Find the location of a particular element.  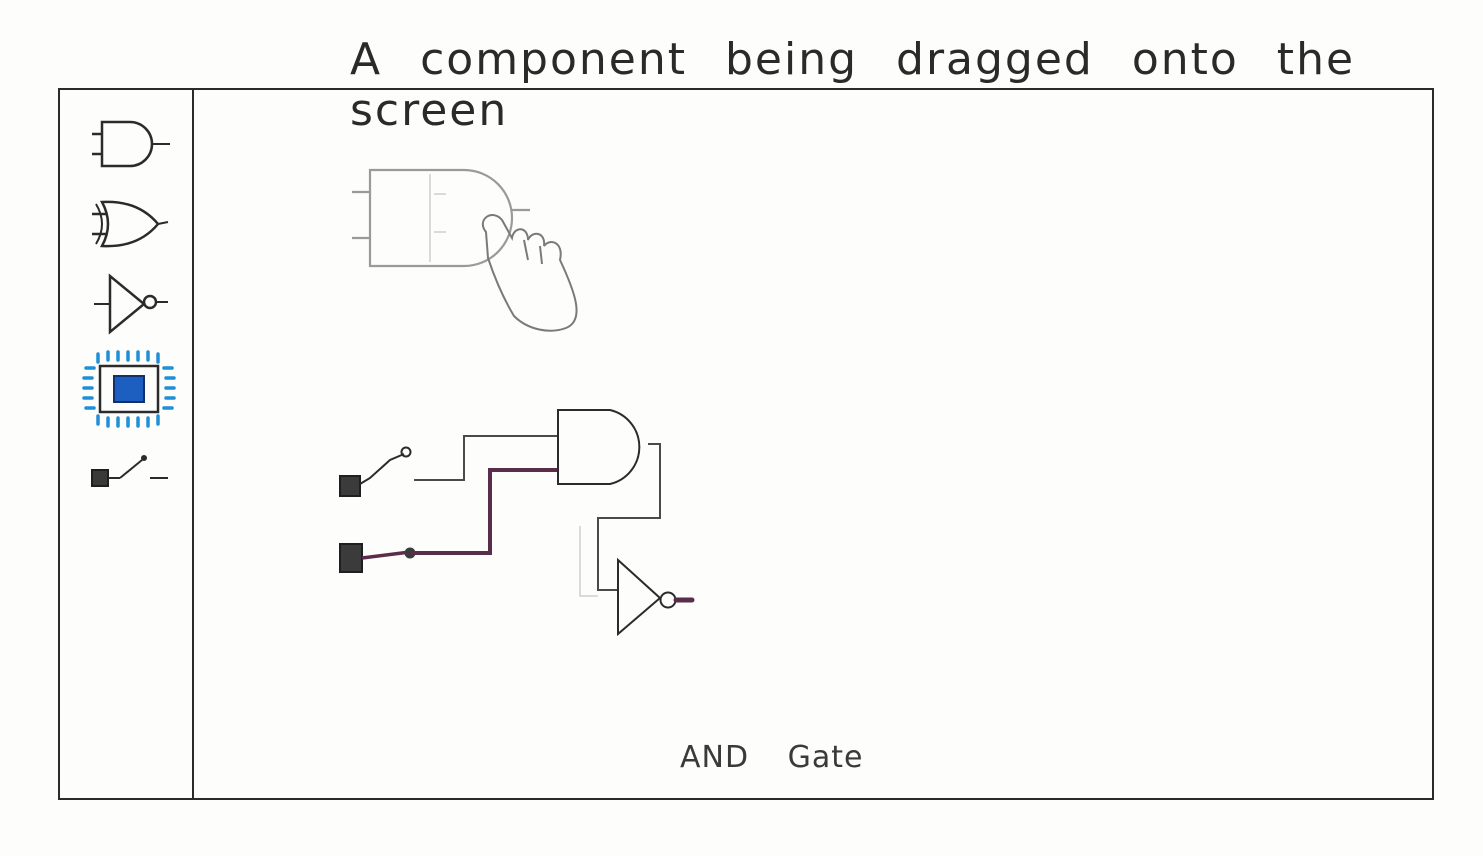

and-gate-icon is located at coordinates (131, 144).